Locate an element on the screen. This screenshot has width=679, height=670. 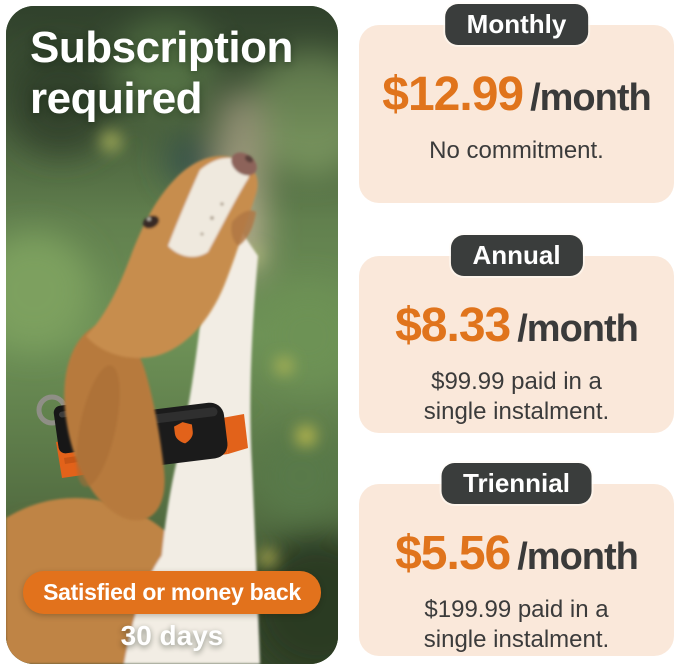
price-amount: $12.99 is located at coordinates (453, 94).